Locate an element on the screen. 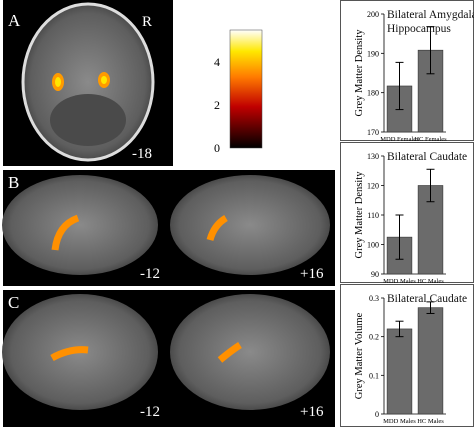 This screenshot has height=427, width=474. y-tick-label: 120 is located at coordinates (373, 186).